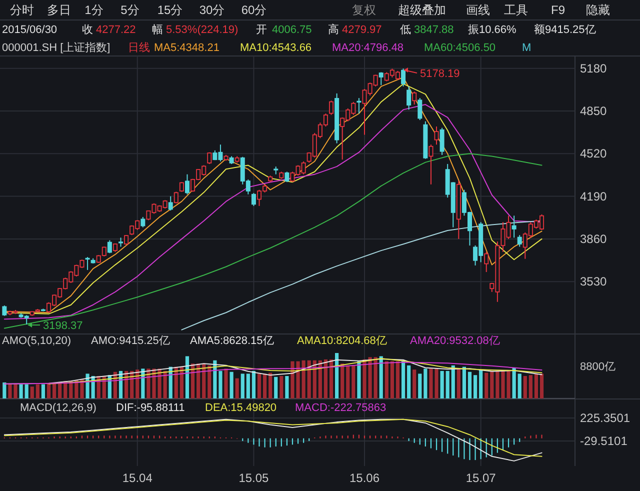  What do you see at coordinates (87, 30) in the screenshot?
I see `text: 收` at bounding box center [87, 30].